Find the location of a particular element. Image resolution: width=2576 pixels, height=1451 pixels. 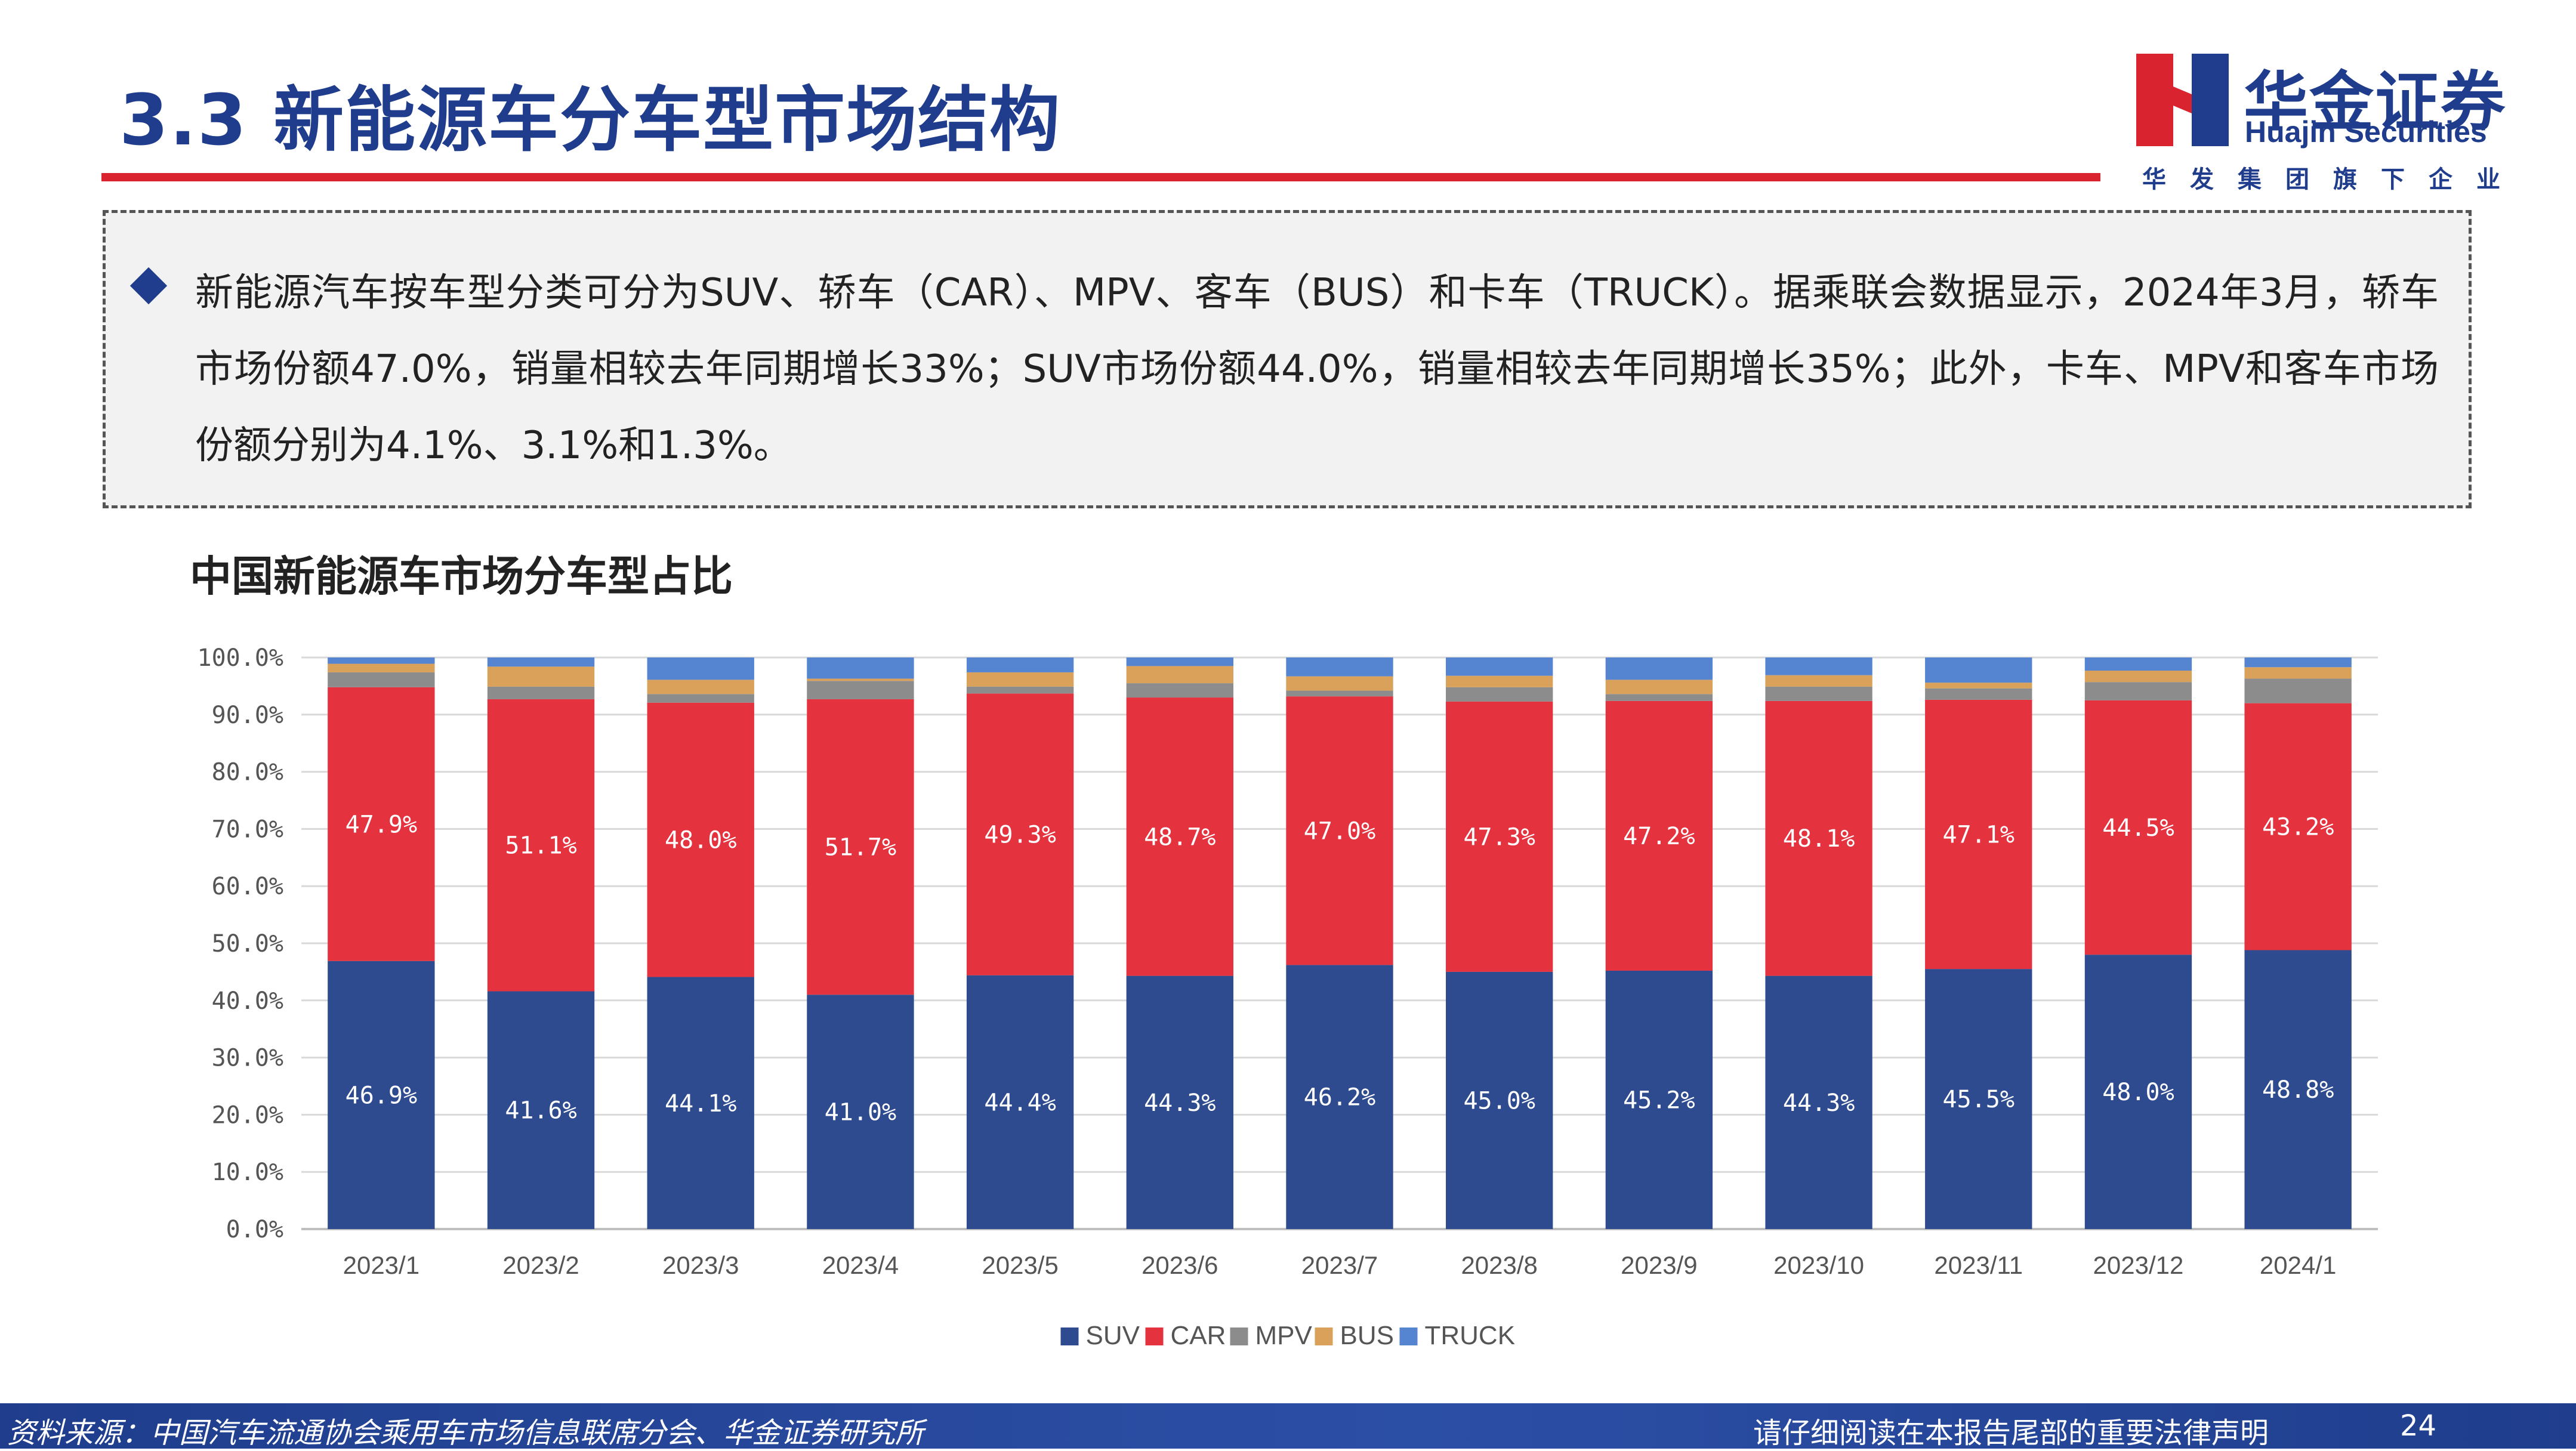

logo-english-name: Huajin Securities is located at coordinates (2366, 132).